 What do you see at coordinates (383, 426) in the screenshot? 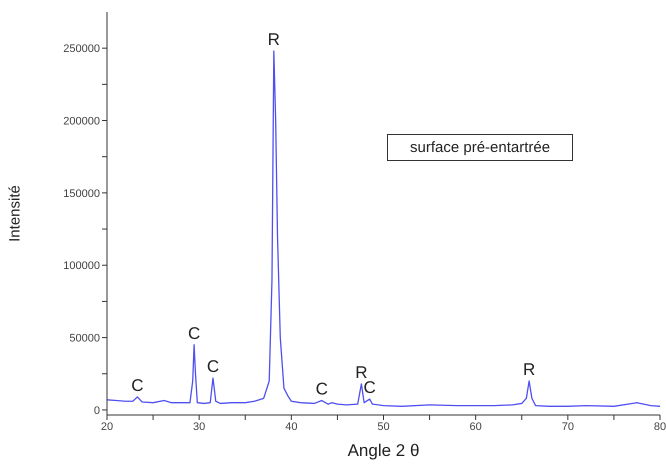
I see `x-tick-label: 50` at bounding box center [383, 426].